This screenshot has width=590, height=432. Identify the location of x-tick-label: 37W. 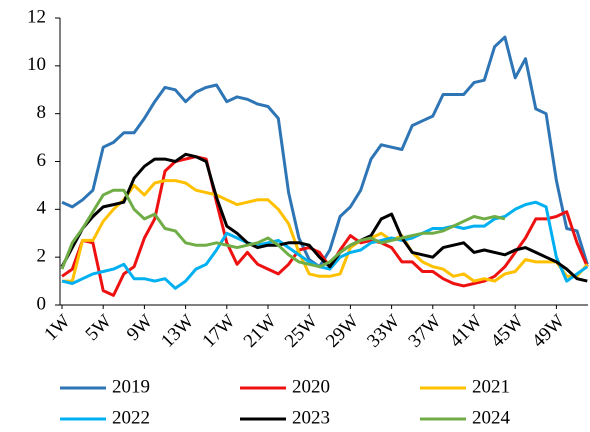
(424, 331).